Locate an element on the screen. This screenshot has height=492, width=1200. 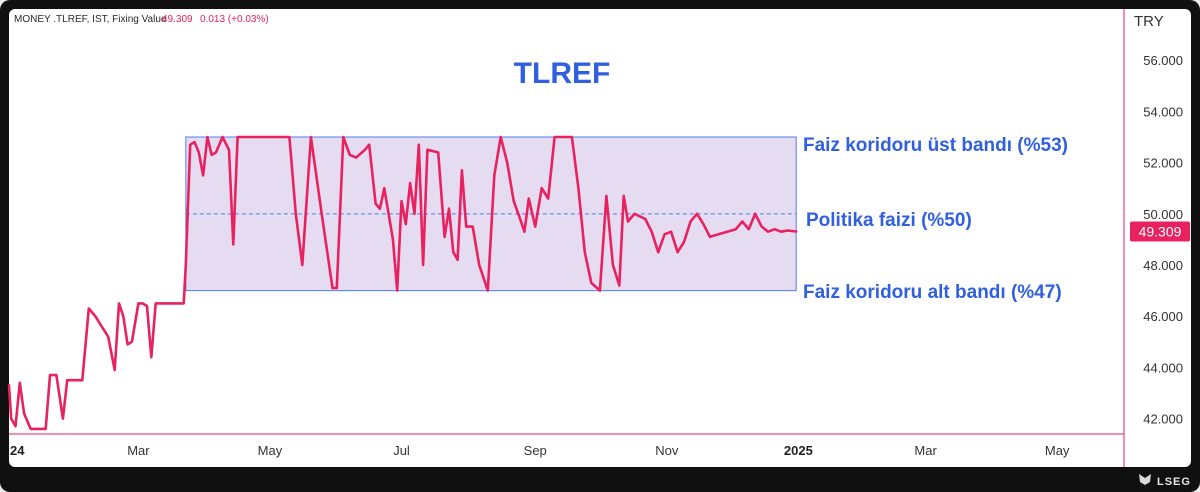
x-tick-label: Sep is located at coordinates (535, 450).